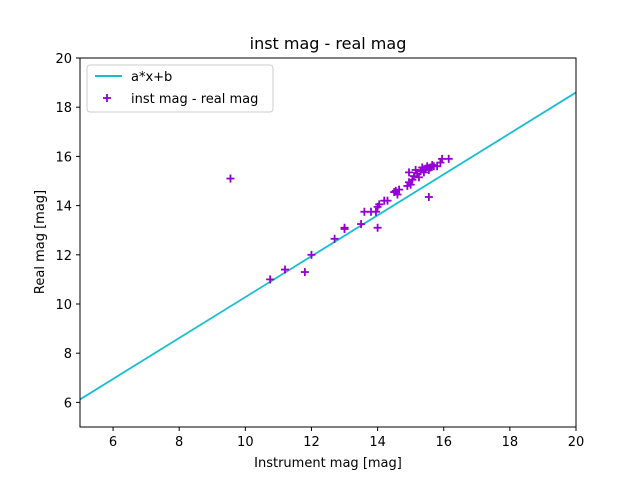 The height and width of the screenshot is (480, 640). What do you see at coordinates (63, 59) in the screenshot?
I see `y-tick-label: 20` at bounding box center [63, 59].